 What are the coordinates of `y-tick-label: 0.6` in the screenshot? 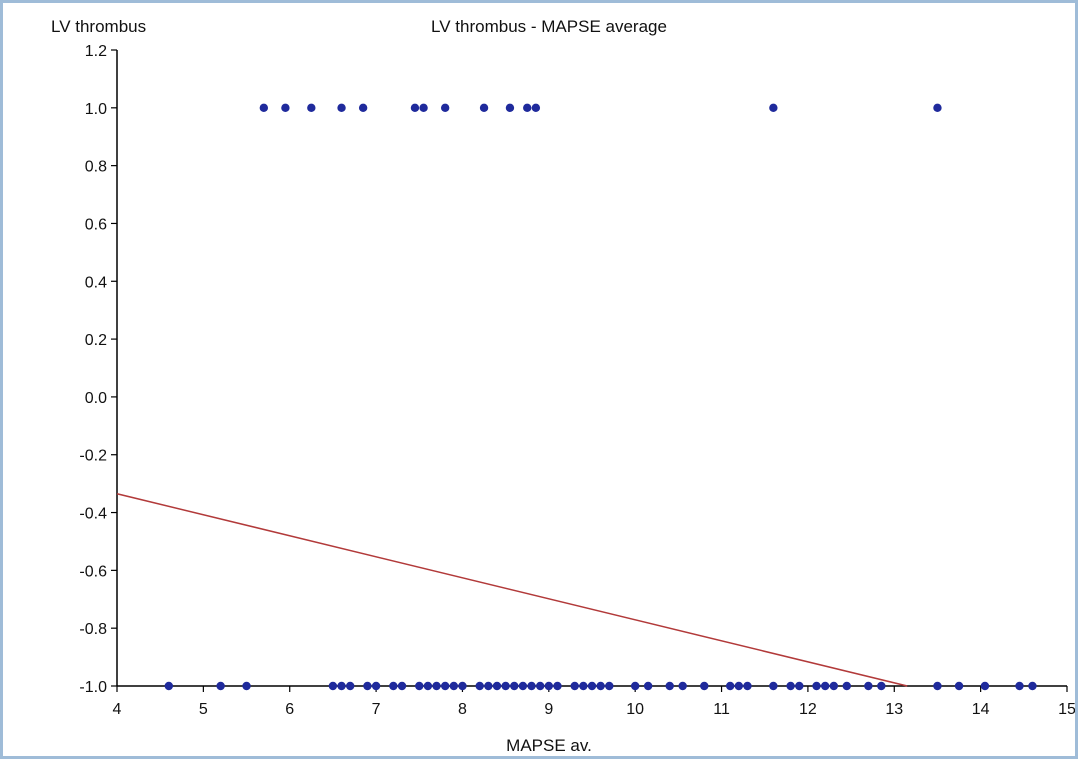 It's located at (96, 224).